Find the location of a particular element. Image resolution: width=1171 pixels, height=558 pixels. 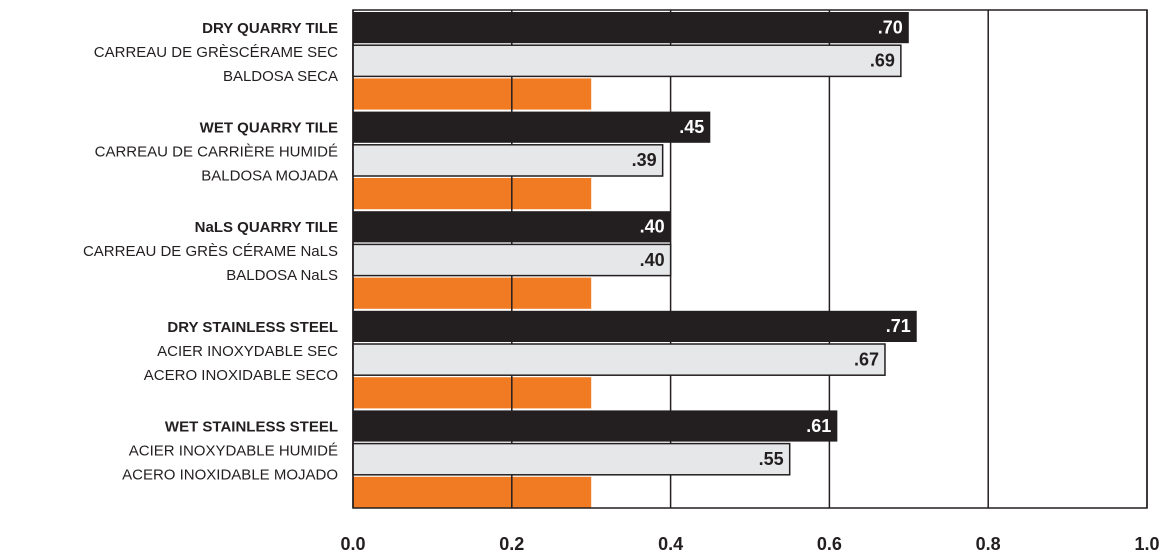

value-label: .45 is located at coordinates (691, 127).